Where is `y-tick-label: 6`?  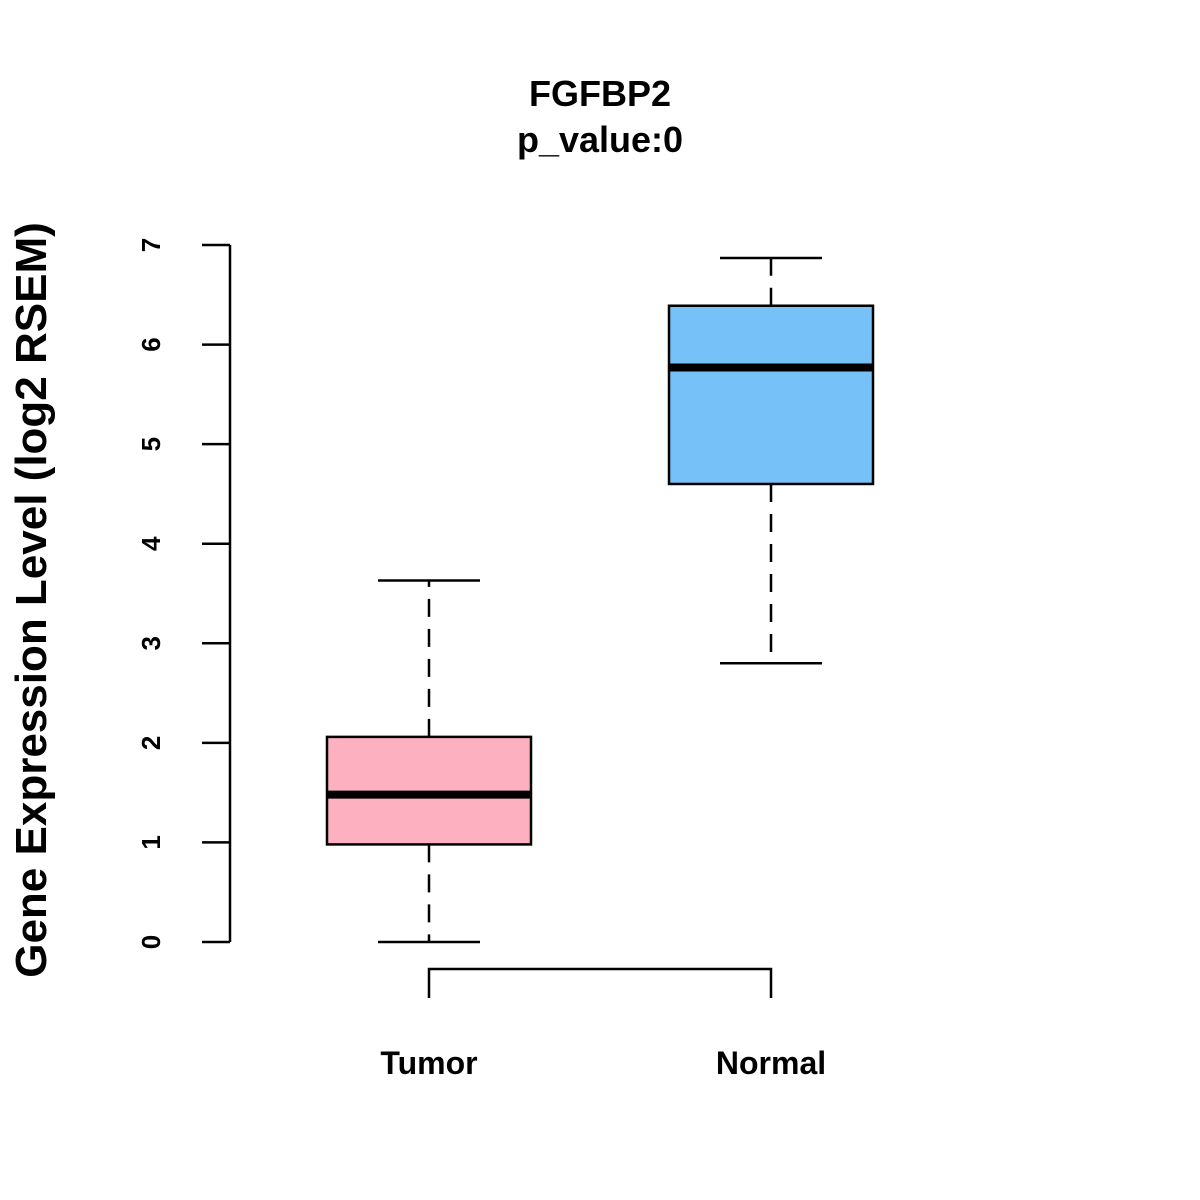
y-tick-label: 6 is located at coordinates (151, 344).